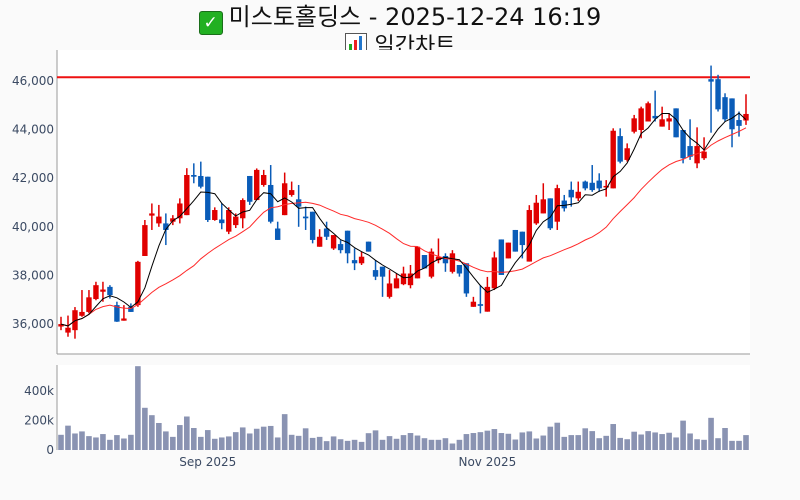  I want to click on date-tick-label: Sep 2025, so click(207, 462).